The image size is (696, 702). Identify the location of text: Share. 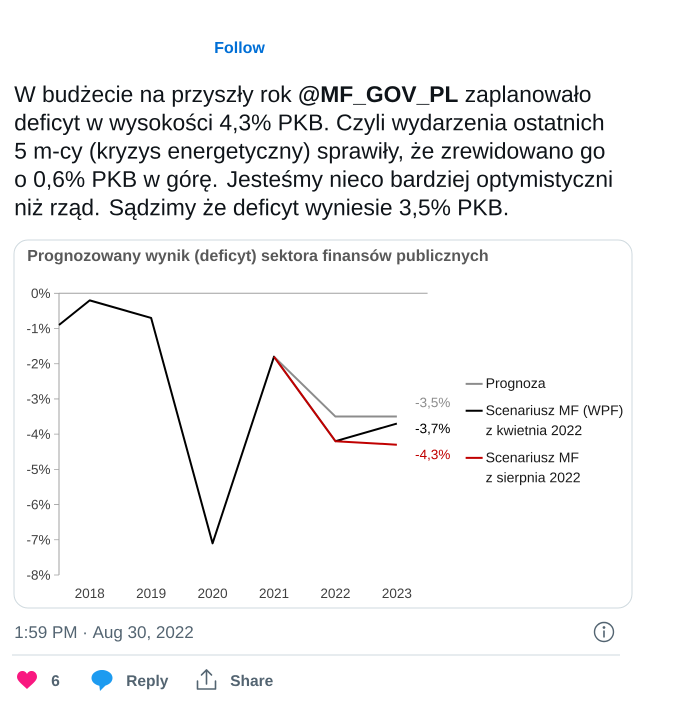
(251, 680).